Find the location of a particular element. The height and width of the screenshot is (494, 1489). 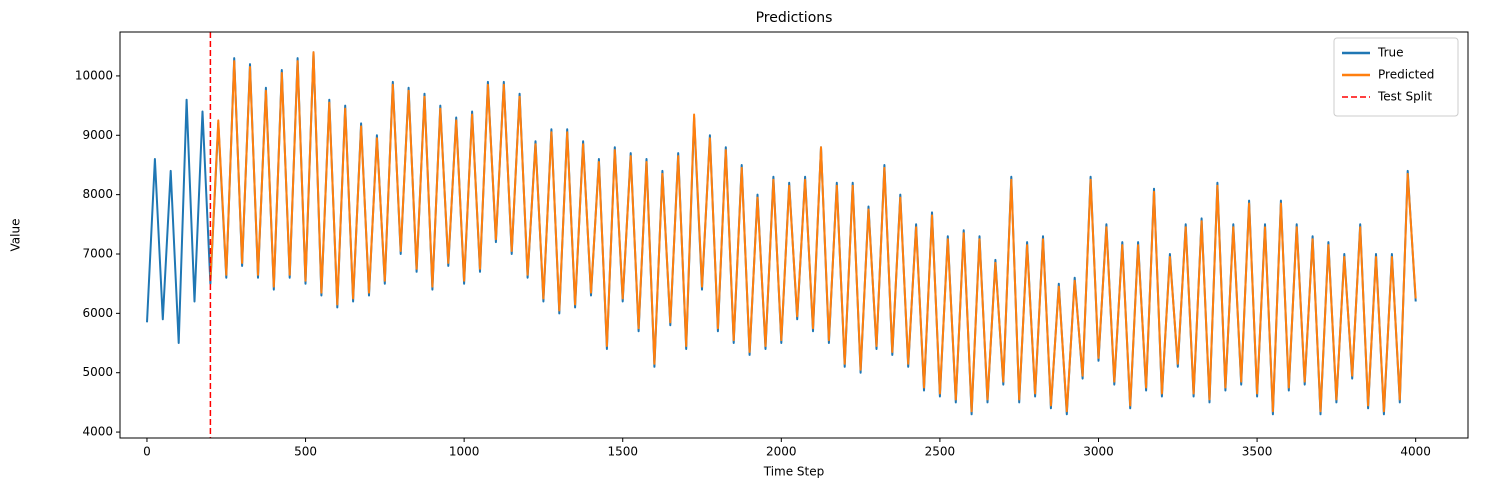

legend-label: True is located at coordinates (1390, 53).